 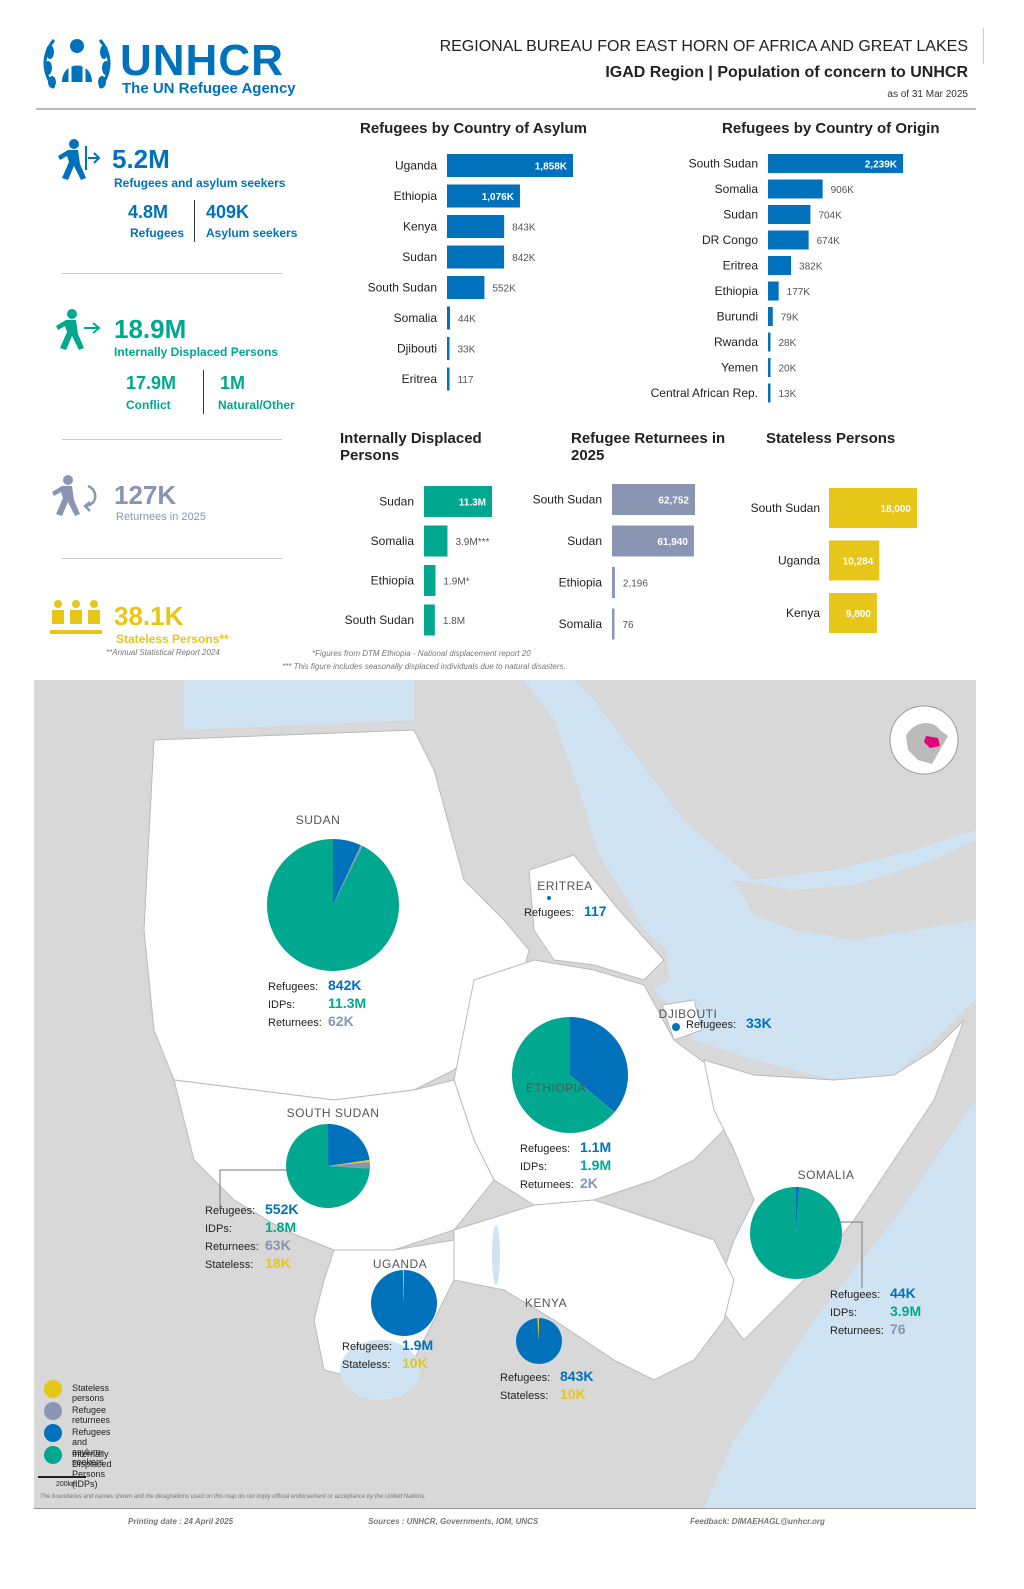 What do you see at coordinates (454, 621) in the screenshot?
I see `bar-value-label: 1.8M` at bounding box center [454, 621].